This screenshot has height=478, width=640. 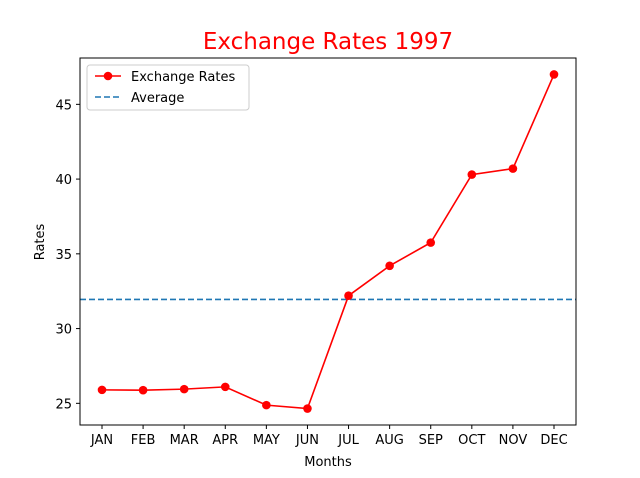 I want to click on y-tick-label: 45, so click(x=63, y=105).